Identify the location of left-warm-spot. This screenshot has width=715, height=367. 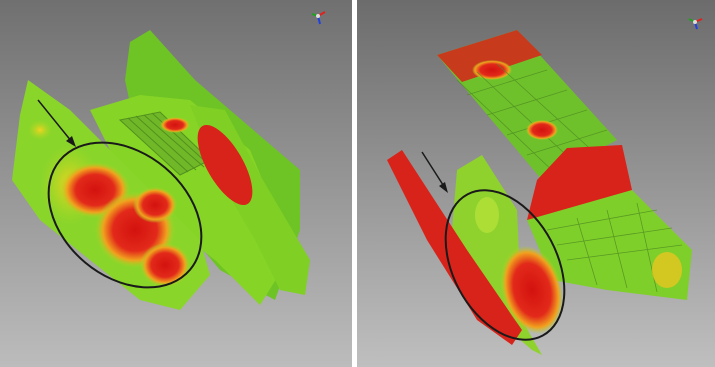
(40, 130).